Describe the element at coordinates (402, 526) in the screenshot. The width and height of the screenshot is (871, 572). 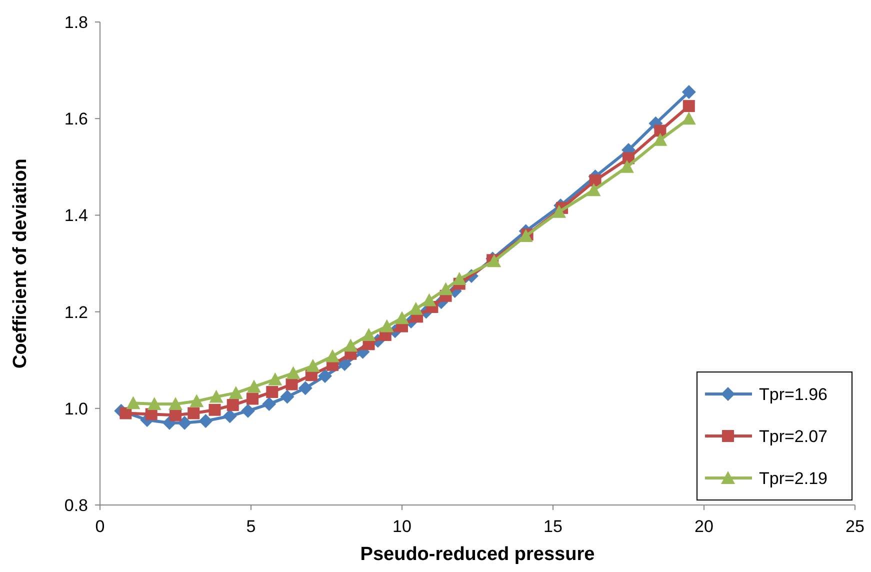
I see `x-tick-label: 10` at that location.